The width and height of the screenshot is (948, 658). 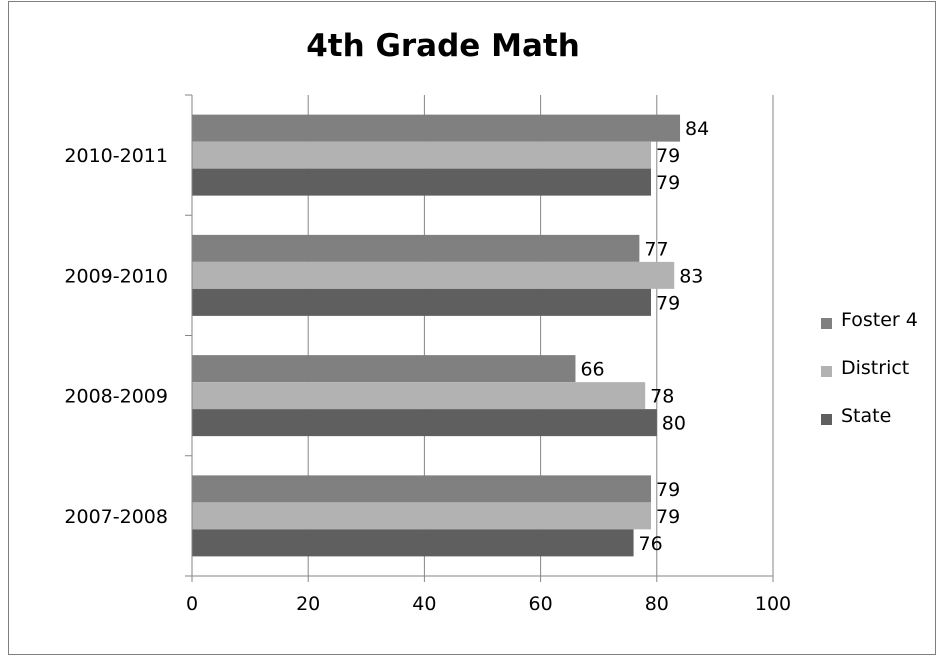 What do you see at coordinates (421, 182) in the screenshot?
I see `bar-state-2010-2011` at bounding box center [421, 182].